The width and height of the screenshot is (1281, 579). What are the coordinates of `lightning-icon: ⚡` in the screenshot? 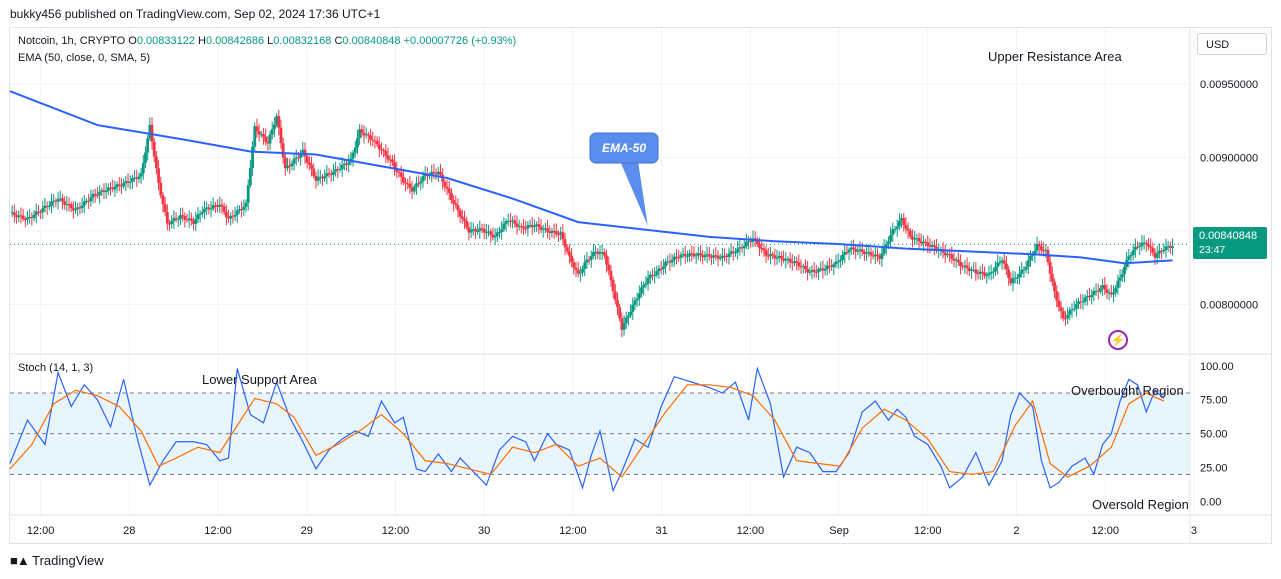 It's located at (1118, 340).